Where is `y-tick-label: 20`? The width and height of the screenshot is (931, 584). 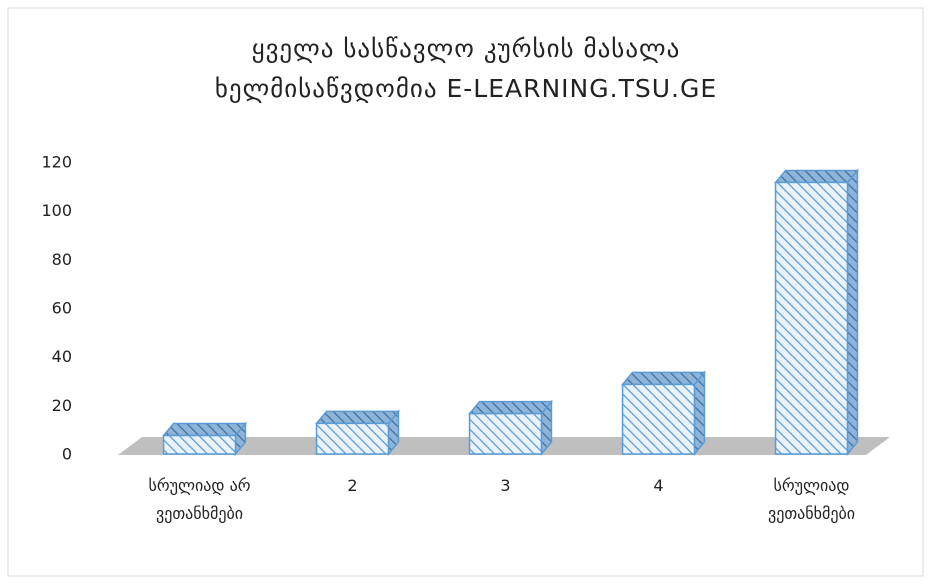 y-tick-label: 20 is located at coordinates (62, 405).